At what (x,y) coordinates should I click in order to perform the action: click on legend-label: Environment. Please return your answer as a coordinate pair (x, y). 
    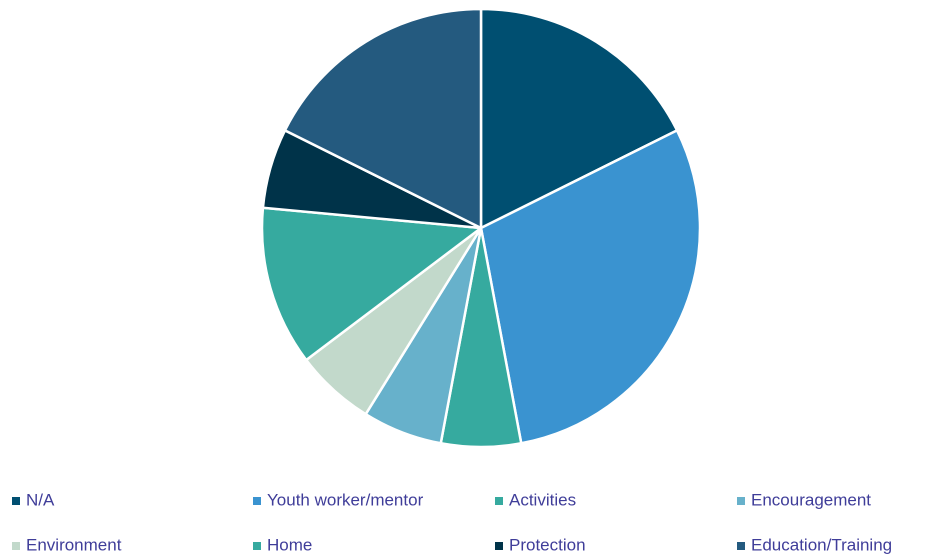
    Looking at the image, I should click on (74, 544).